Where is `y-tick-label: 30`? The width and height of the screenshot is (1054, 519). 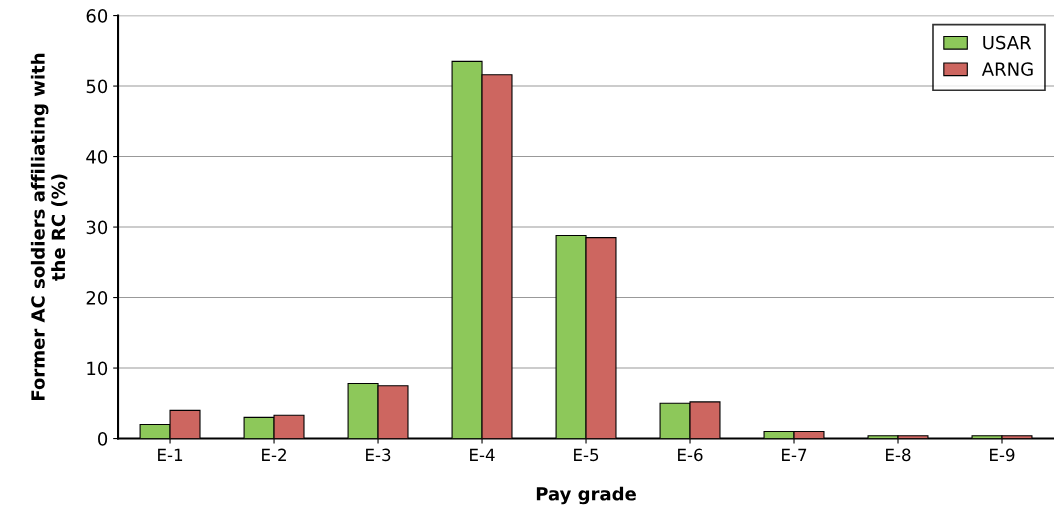 y-tick-label: 30 is located at coordinates (97, 227).